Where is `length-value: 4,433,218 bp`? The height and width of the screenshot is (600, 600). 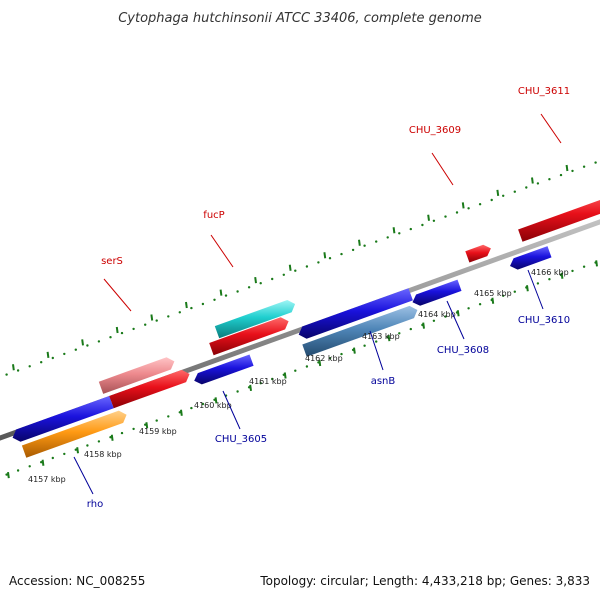
length-value: 4,433,218 bp is located at coordinates (461, 581).